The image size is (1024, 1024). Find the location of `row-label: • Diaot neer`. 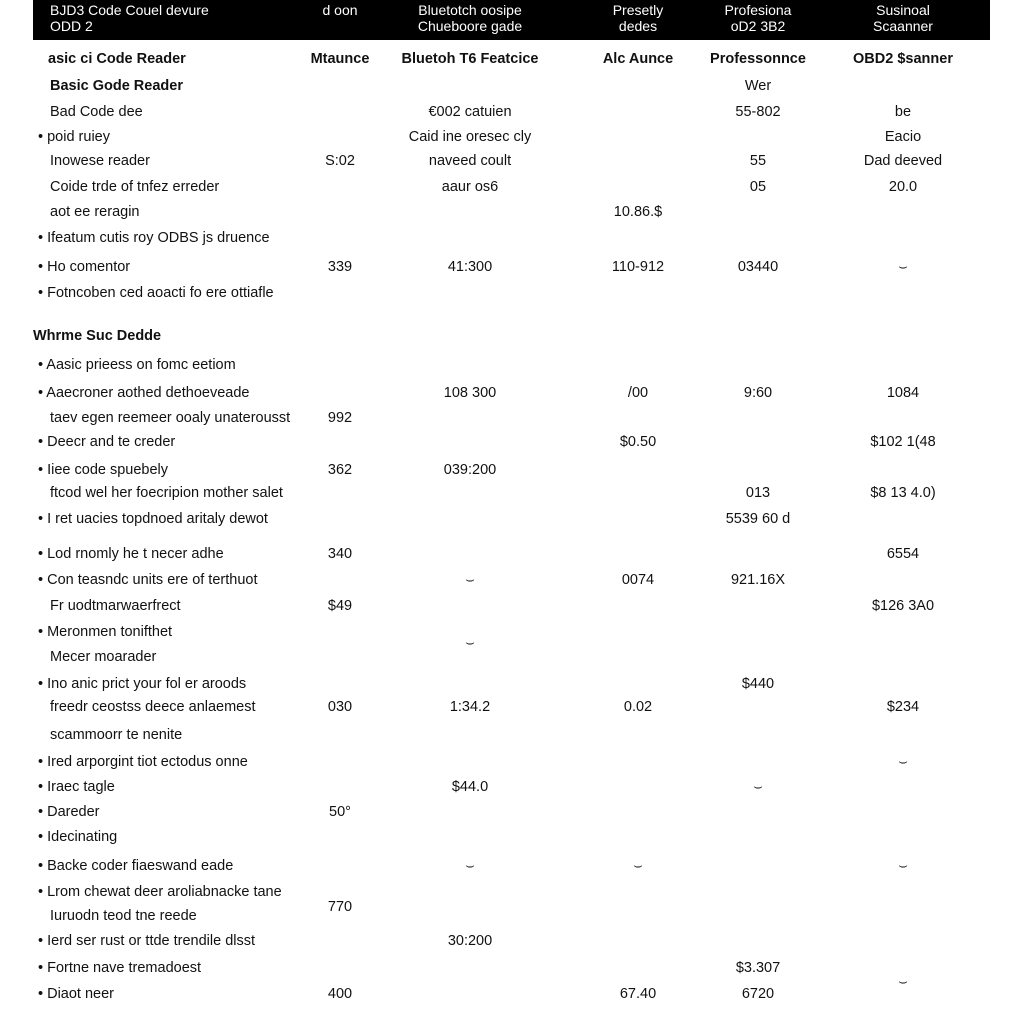

row-label: • Diaot neer is located at coordinates (76, 994).